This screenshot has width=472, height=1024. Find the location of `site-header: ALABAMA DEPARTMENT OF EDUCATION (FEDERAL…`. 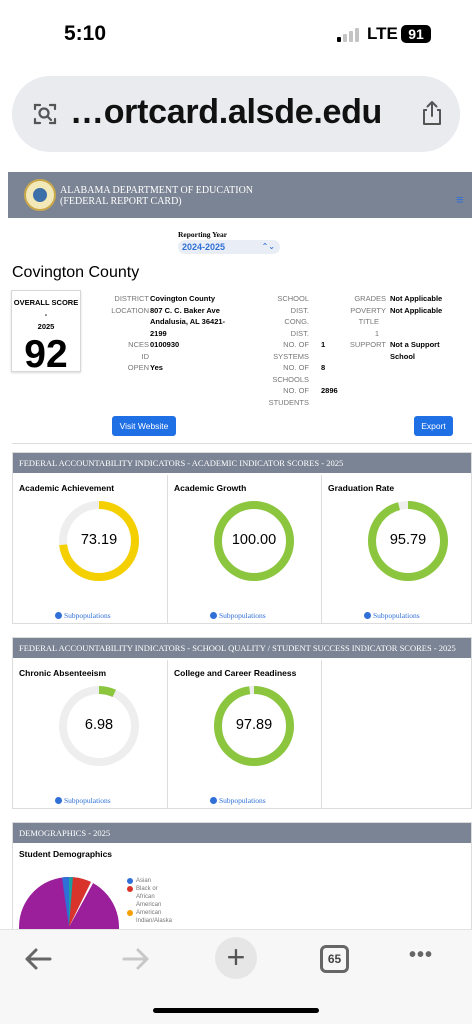

site-header: ALABAMA DEPARTMENT OF EDUCATION (FEDERAL… is located at coordinates (240, 195).